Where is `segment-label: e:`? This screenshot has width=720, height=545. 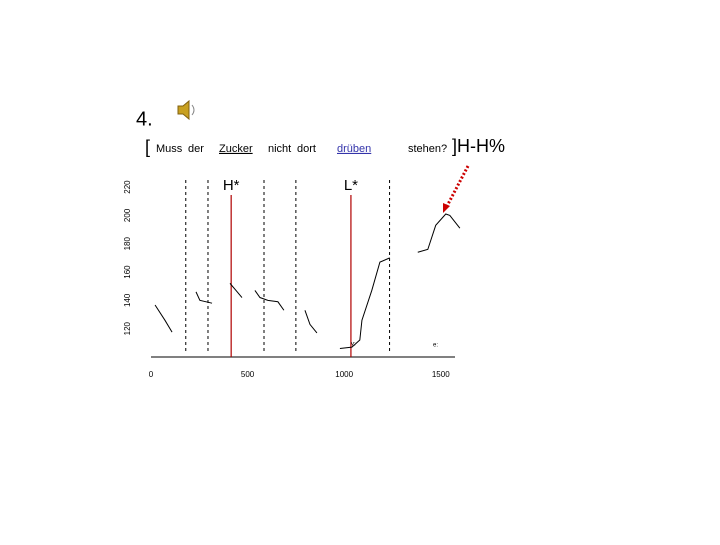
segment-label: e: is located at coordinates (435, 346).